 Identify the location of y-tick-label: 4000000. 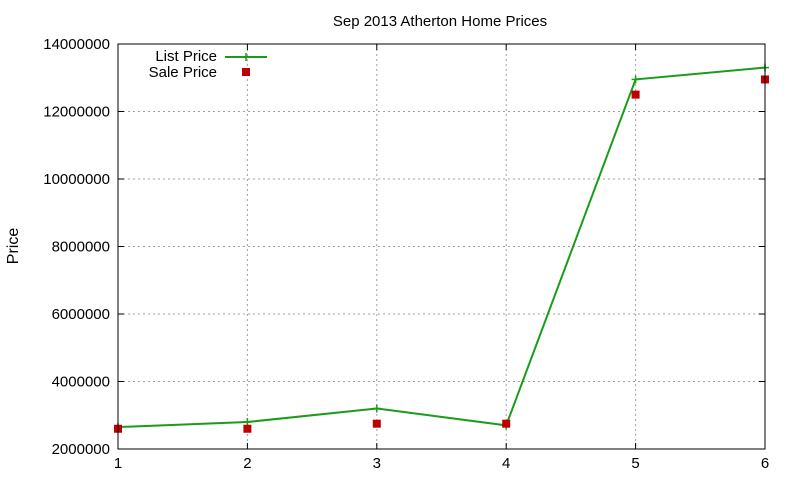
(81, 382).